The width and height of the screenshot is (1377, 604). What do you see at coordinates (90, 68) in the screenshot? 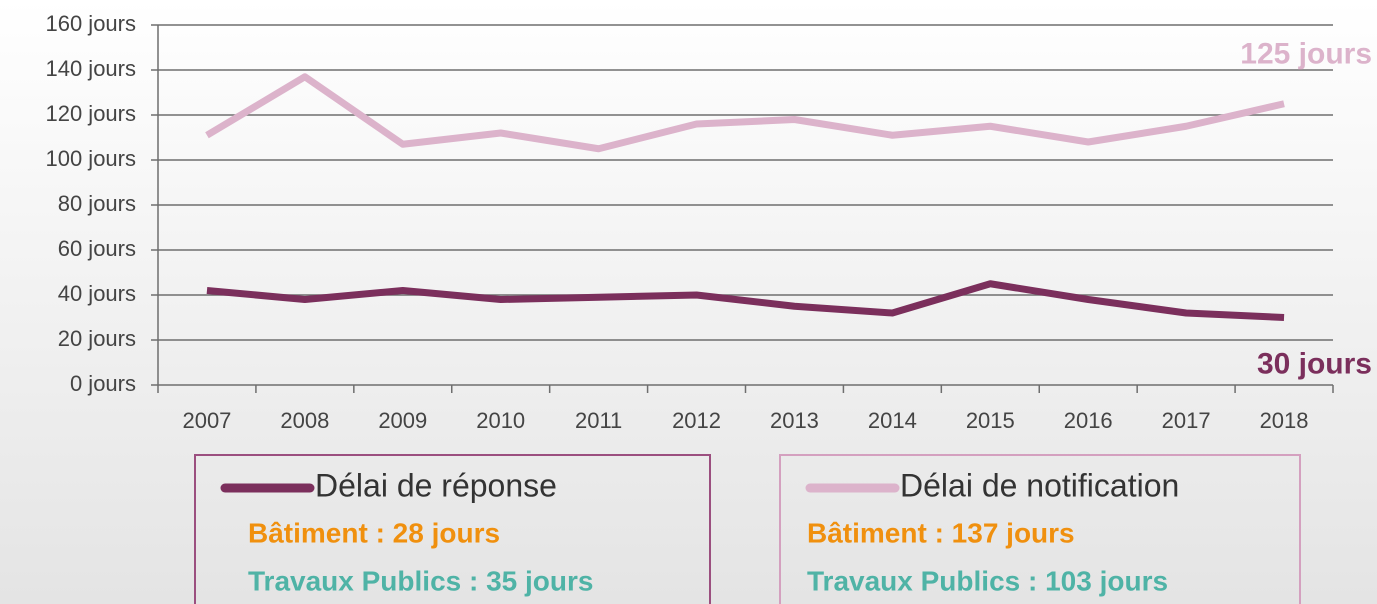
I see `y-tick-label: 140 jours` at bounding box center [90, 68].